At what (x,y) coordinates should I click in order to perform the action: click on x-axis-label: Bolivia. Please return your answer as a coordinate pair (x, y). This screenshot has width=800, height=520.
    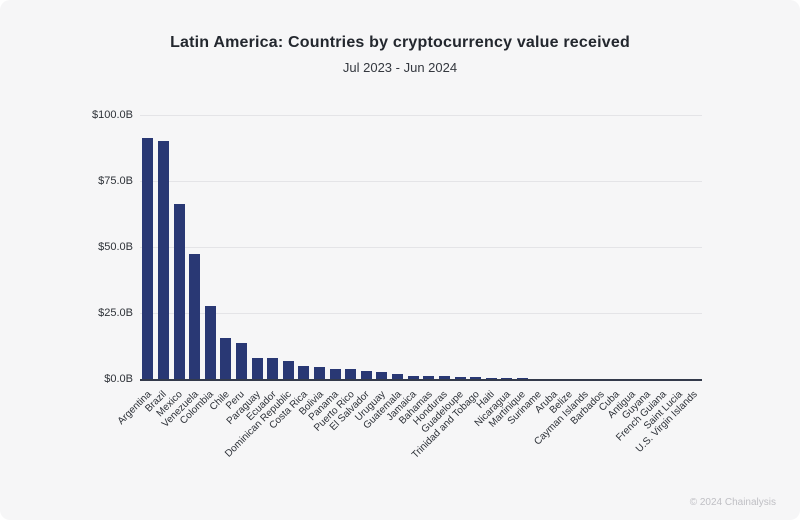
    Looking at the image, I should click on (311, 403).